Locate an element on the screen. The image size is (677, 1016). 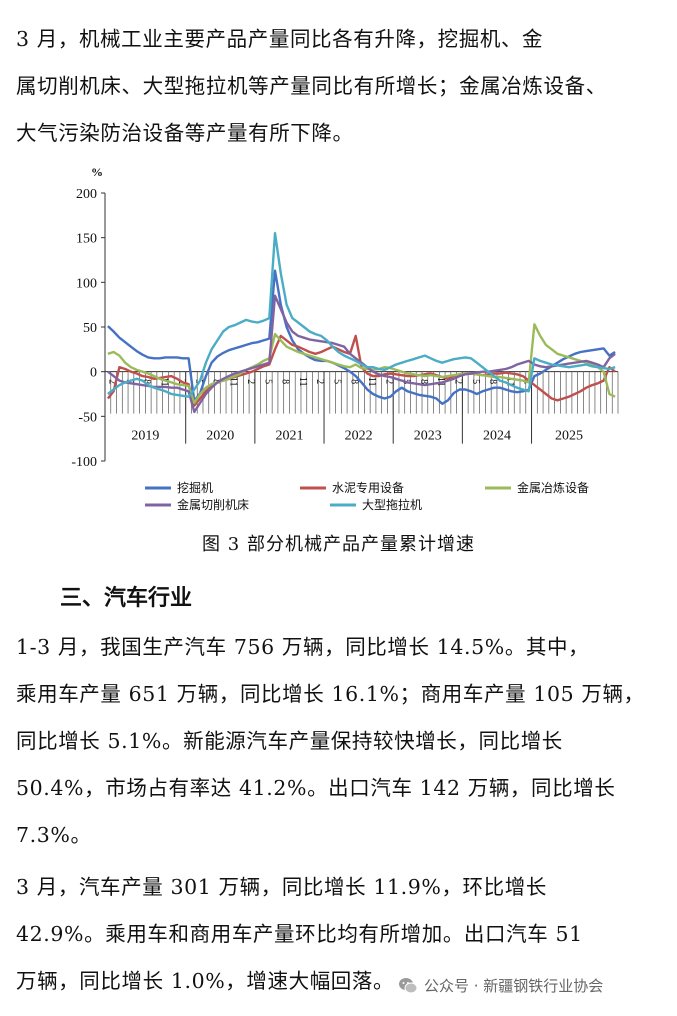
year-label: 2021 is located at coordinates (289, 436).